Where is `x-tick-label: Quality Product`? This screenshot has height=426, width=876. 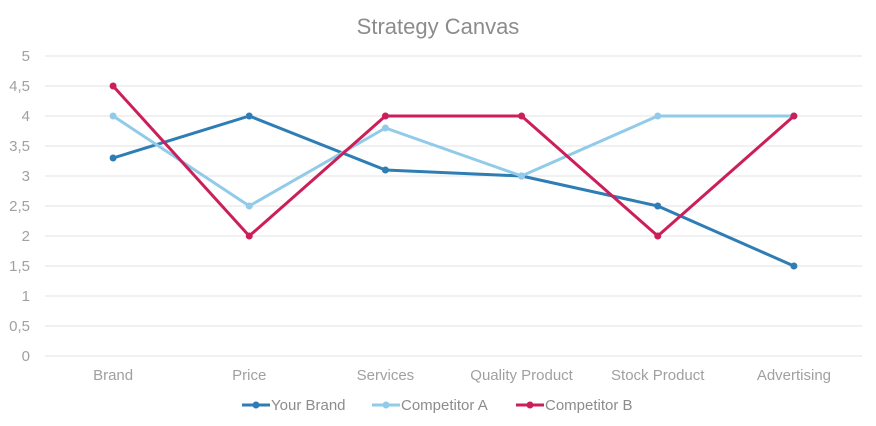 x-tick-label: Quality Product is located at coordinates (521, 375).